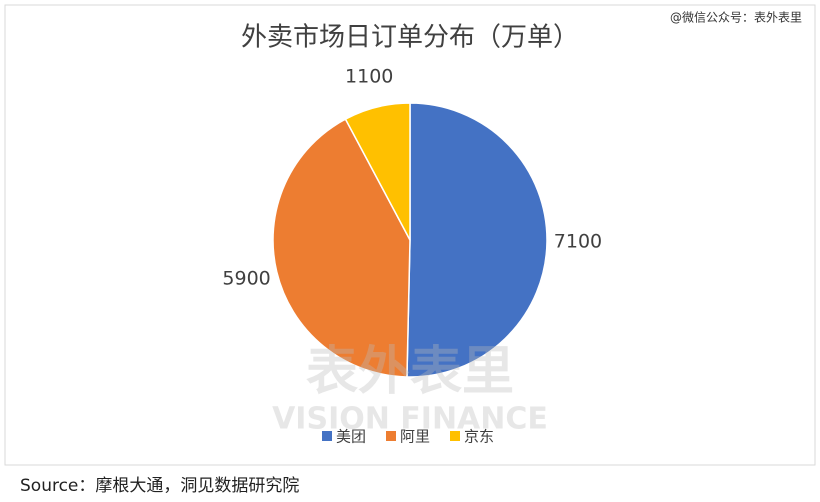 The width and height of the screenshot is (820, 502). I want to click on legend-label: 美团, so click(351, 437).